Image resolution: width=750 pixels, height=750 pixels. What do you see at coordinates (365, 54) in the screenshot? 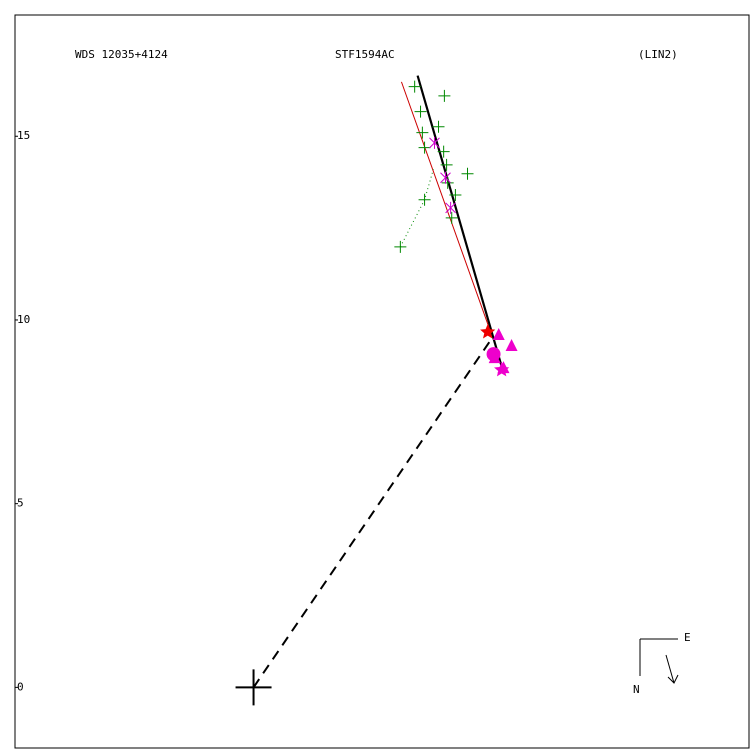
I see `pair-name: STF1594AC` at bounding box center [365, 54].